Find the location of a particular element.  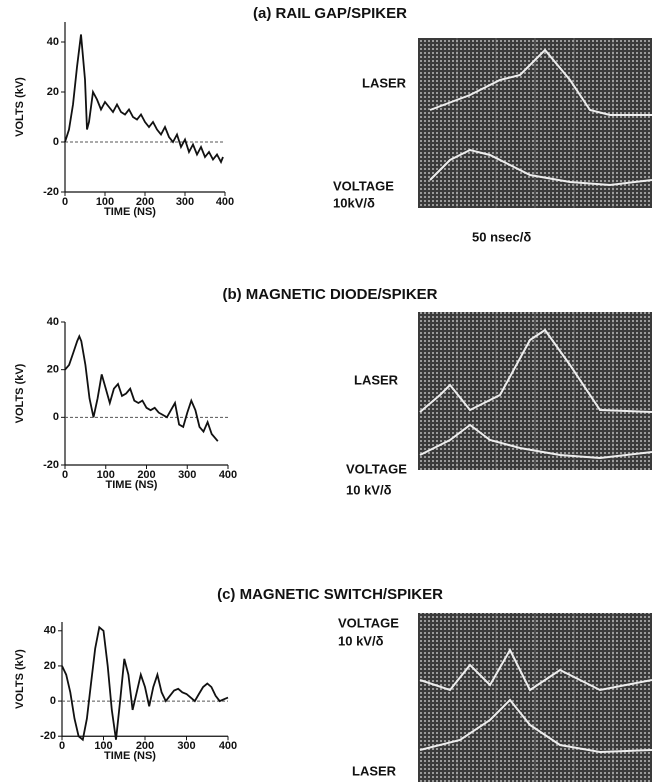

panel-title: (b) MAGNETIC DIODE/SPIKER is located at coordinates (329, 294).